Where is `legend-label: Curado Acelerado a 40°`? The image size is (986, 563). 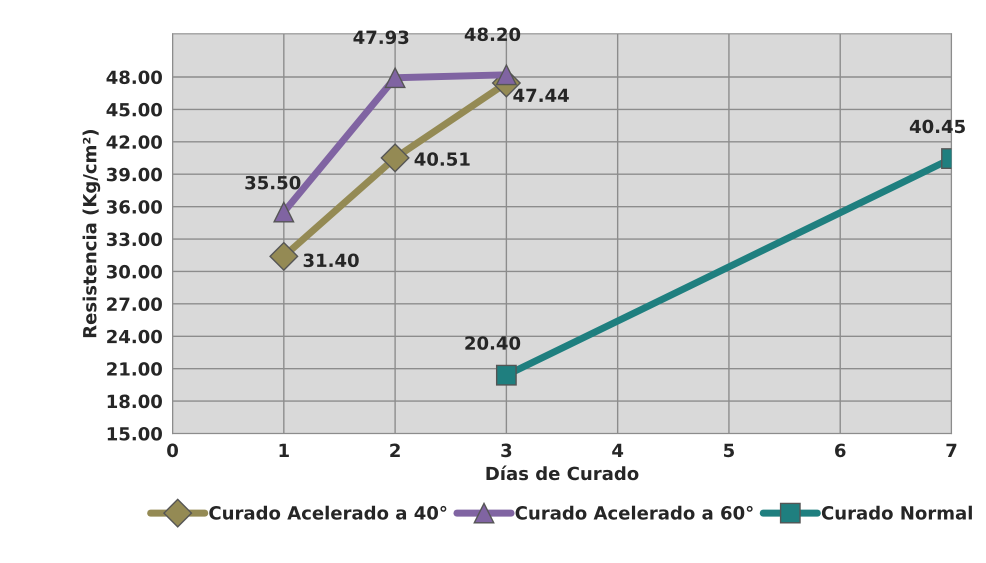
legend-label: Curado Acelerado a 40° is located at coordinates (327, 513).